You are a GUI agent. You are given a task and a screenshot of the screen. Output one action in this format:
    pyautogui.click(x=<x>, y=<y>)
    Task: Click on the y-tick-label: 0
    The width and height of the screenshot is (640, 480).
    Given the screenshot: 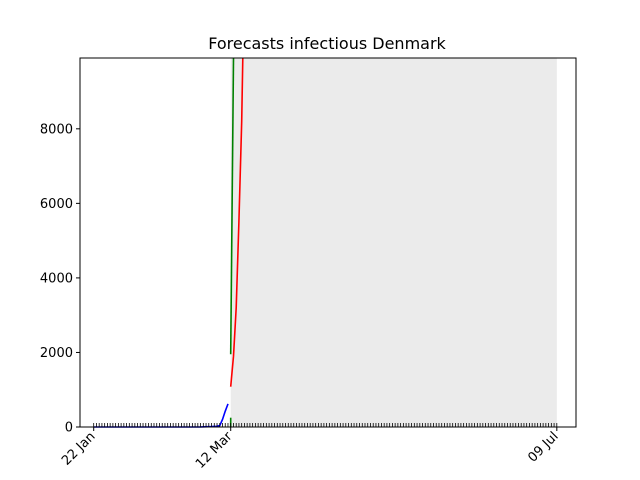 What is the action you would take?
    pyautogui.click(x=69, y=428)
    